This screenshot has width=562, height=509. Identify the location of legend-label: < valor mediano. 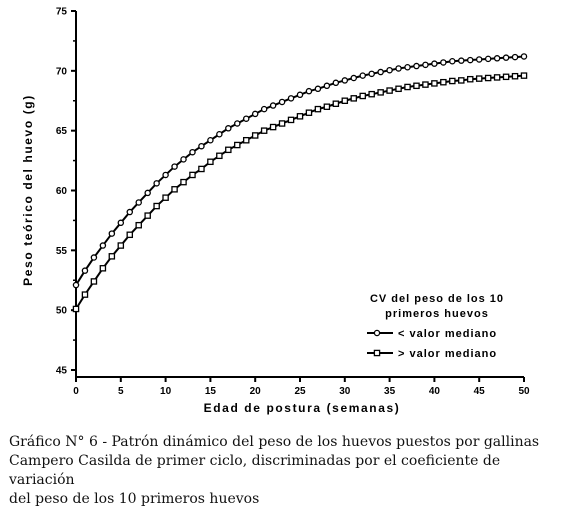
(447, 334).